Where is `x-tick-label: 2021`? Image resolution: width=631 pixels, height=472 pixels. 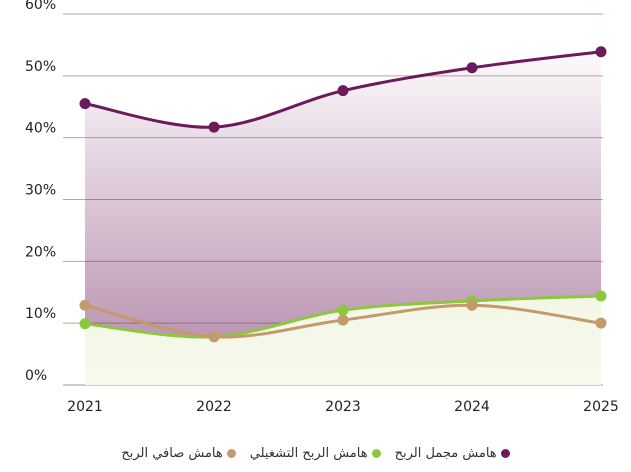 x-tick-label: 2021 is located at coordinates (85, 407).